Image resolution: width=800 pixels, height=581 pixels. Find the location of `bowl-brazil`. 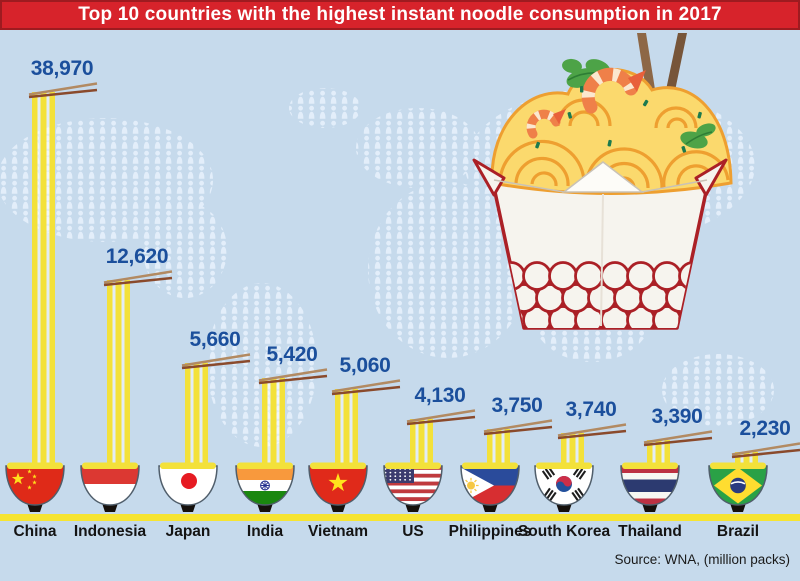

bowl-brazil is located at coordinates (738, 488).